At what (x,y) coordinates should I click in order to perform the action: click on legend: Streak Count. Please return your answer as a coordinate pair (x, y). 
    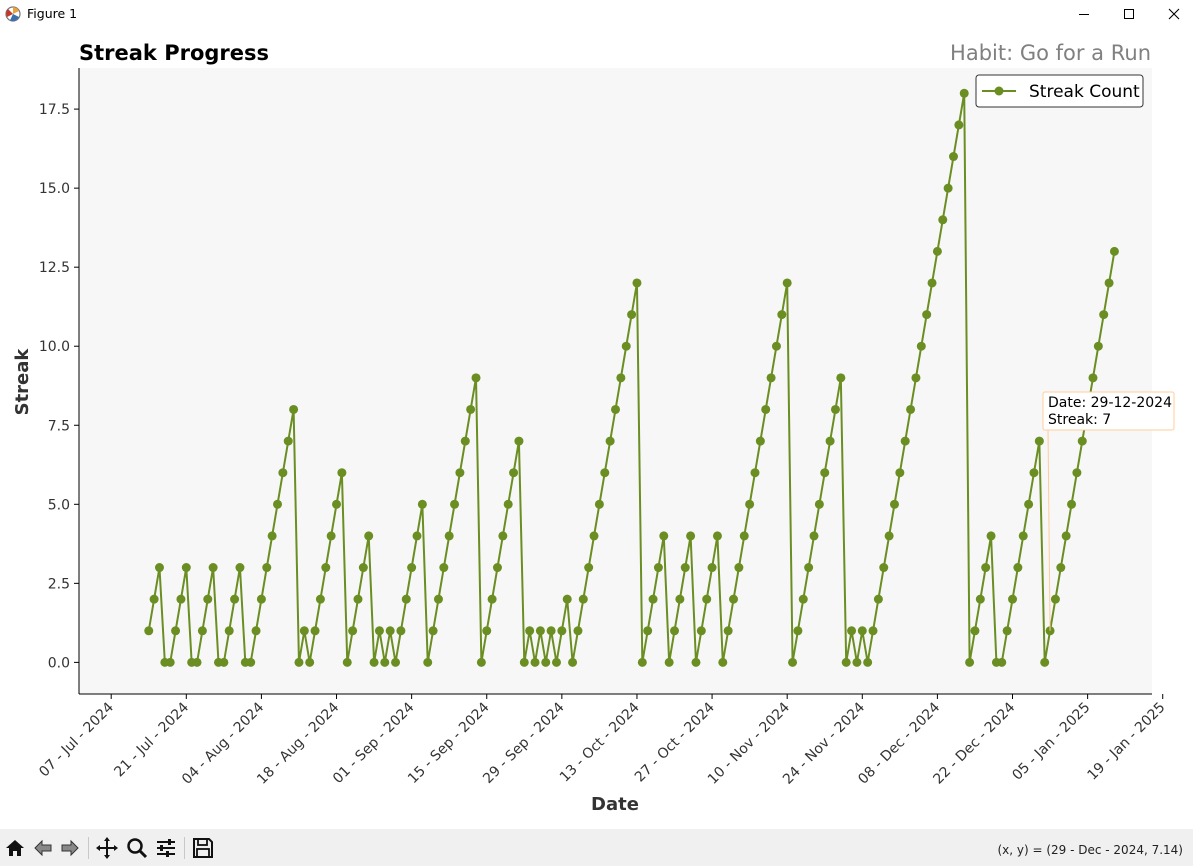
    Looking at the image, I should click on (1059, 91).